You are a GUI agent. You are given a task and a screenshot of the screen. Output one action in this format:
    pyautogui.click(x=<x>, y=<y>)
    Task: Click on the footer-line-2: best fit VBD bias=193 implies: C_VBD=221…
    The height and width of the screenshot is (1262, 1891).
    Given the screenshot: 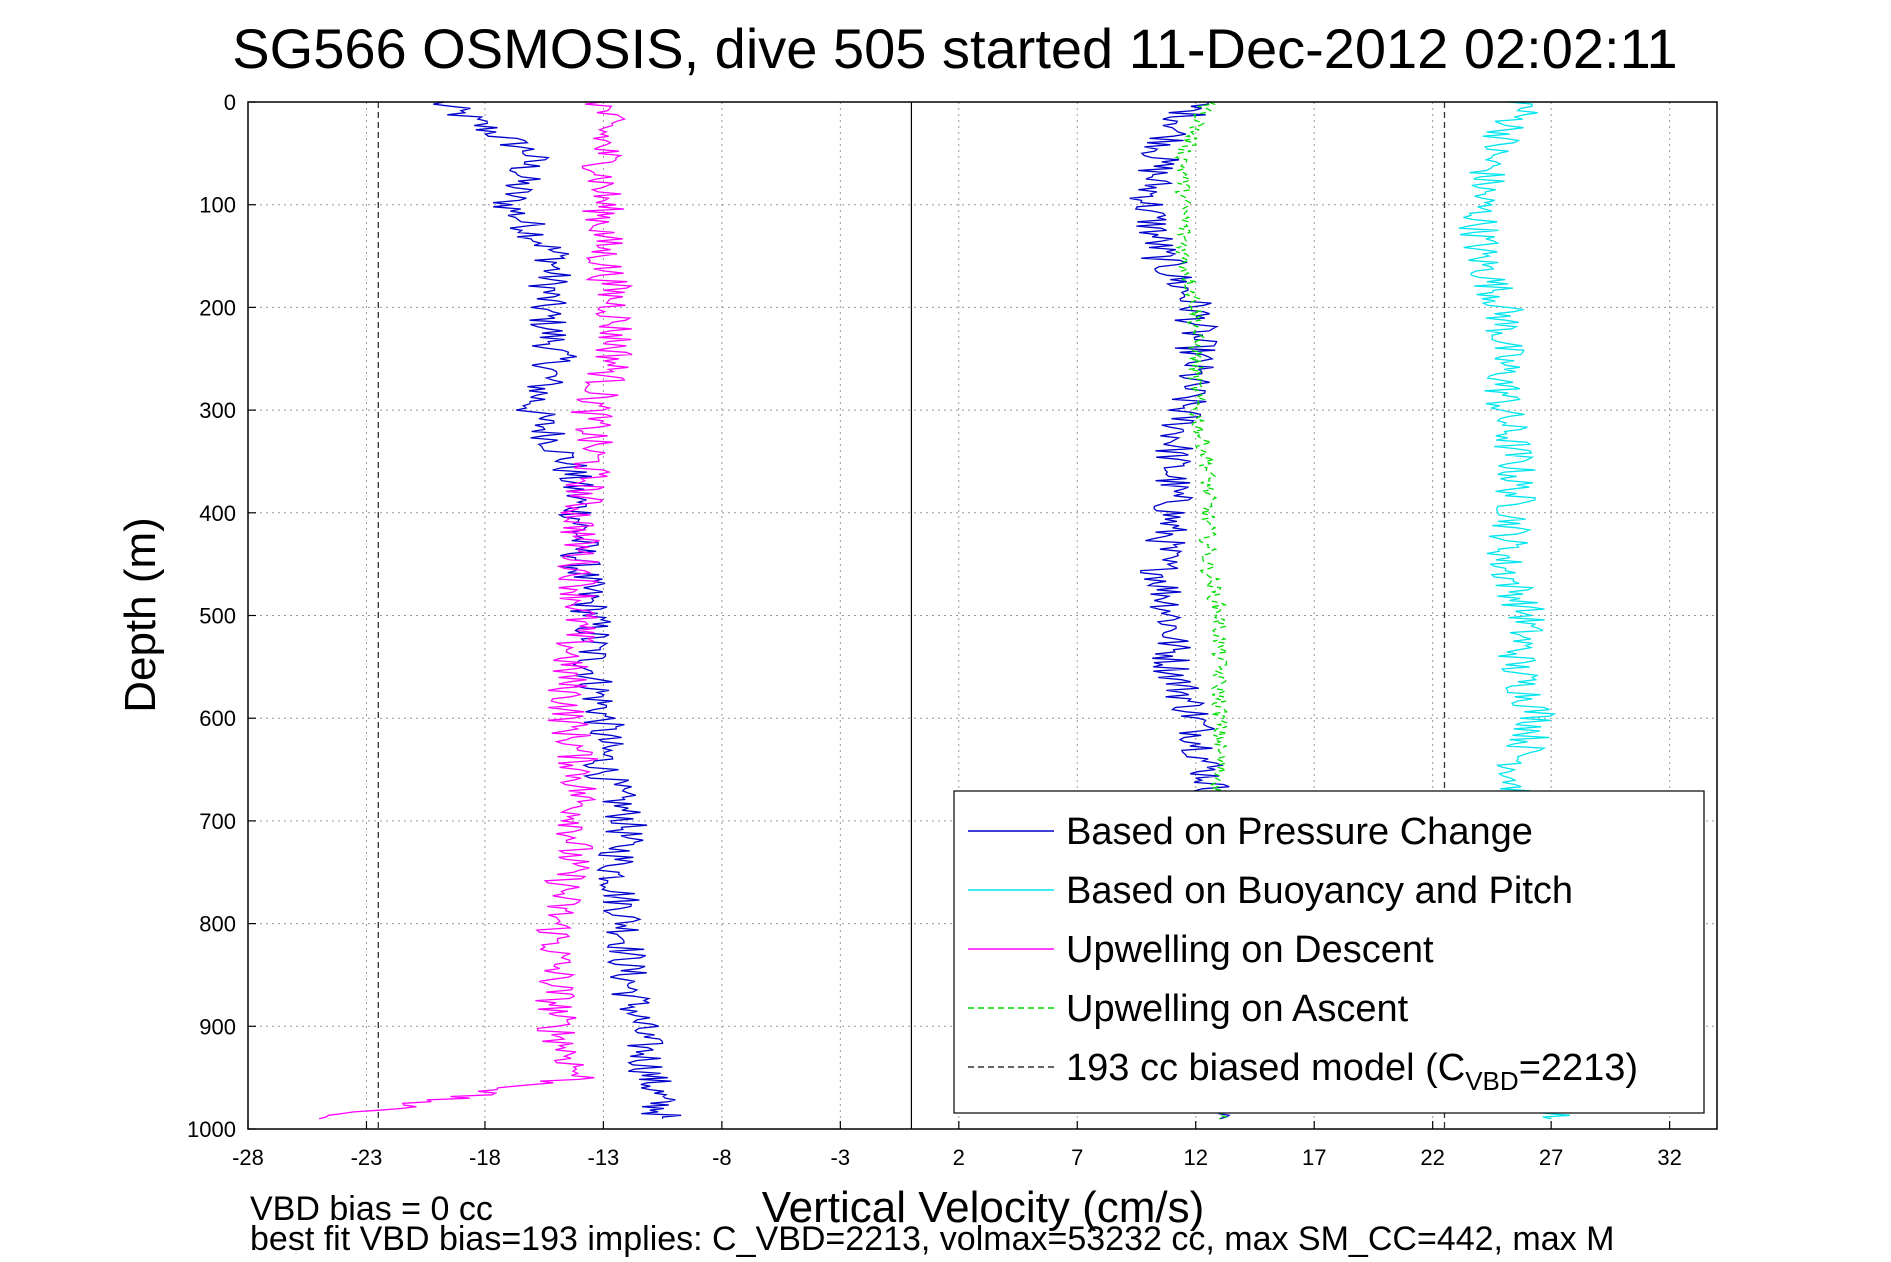 What is the action you would take?
    pyautogui.click(x=932, y=1239)
    